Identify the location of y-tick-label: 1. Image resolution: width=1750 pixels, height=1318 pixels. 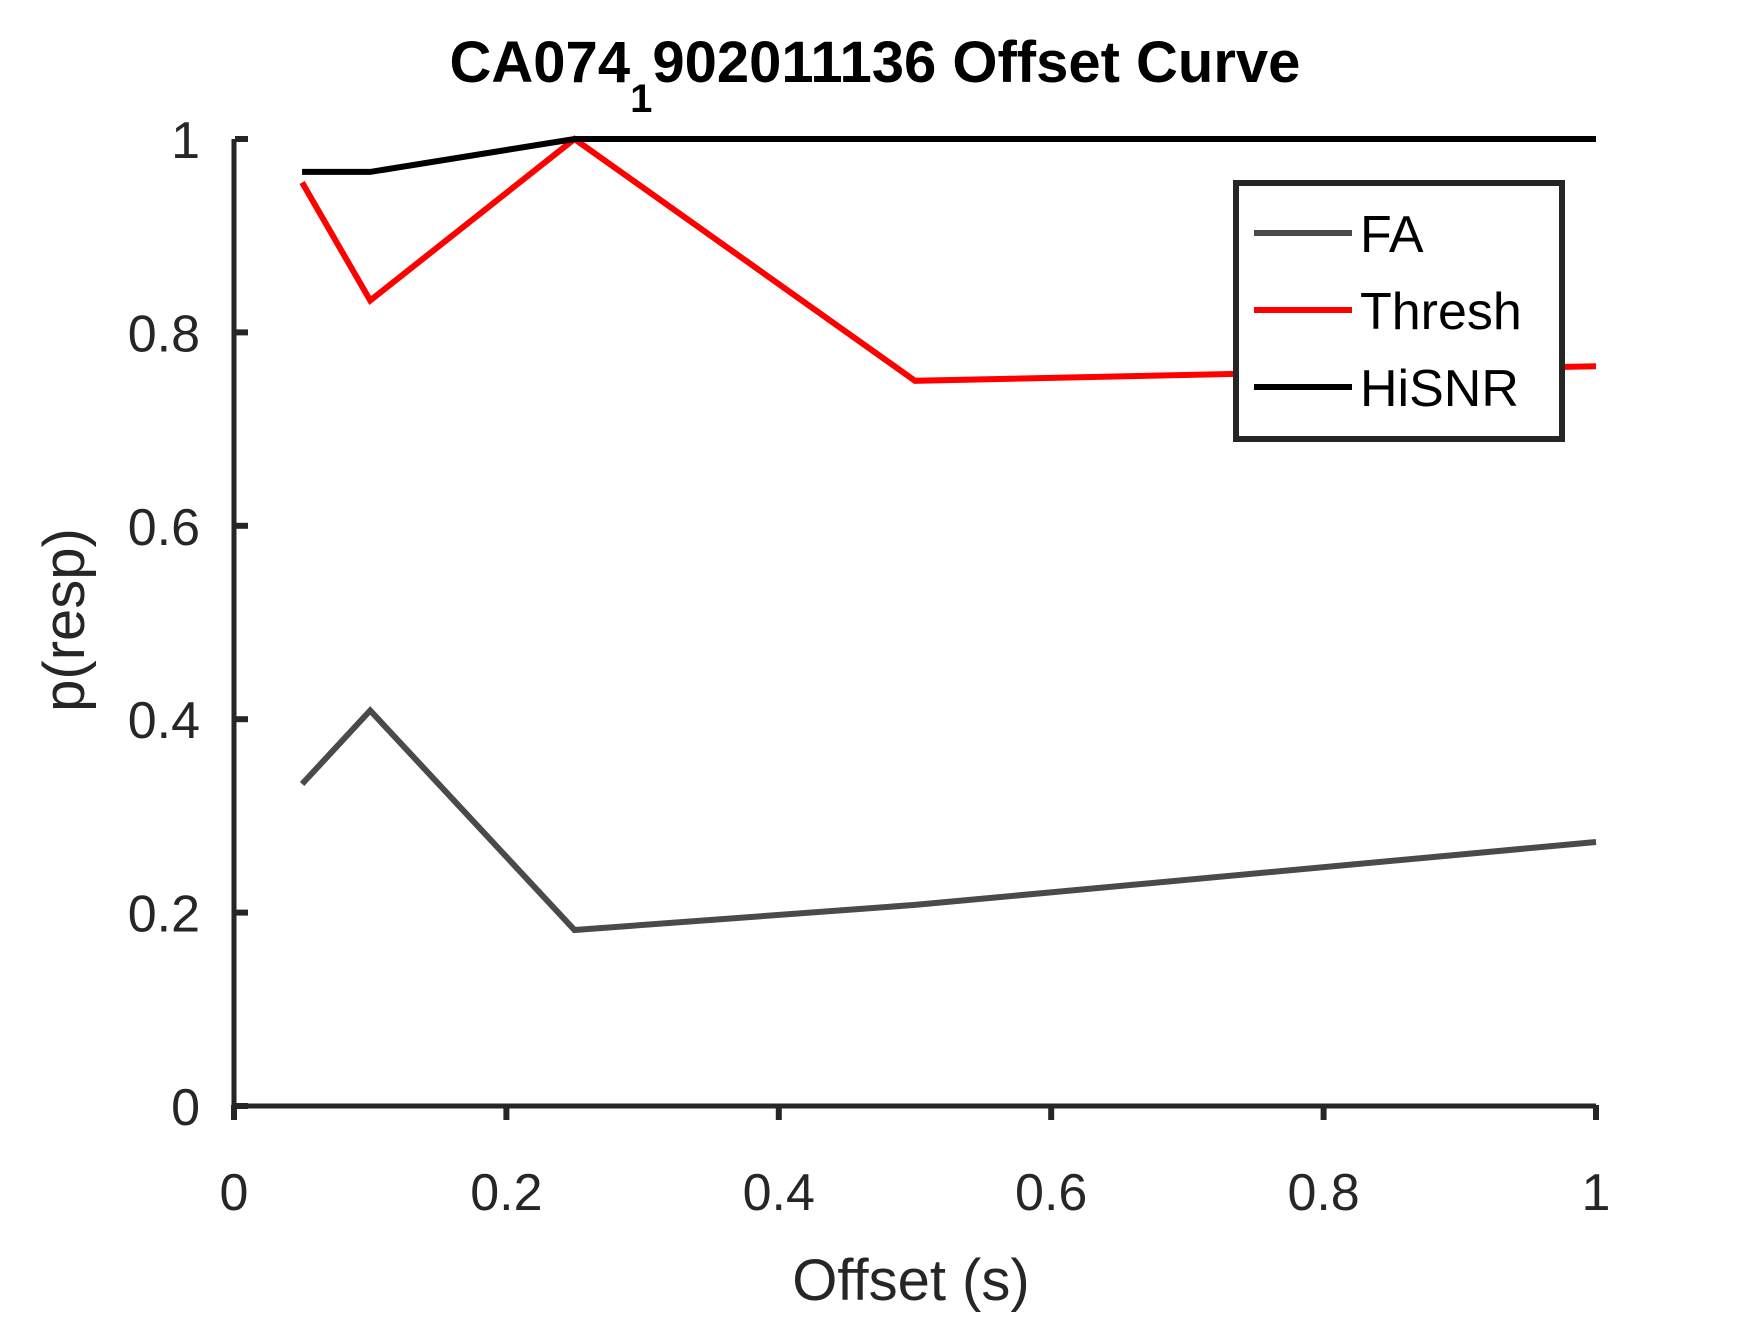
(185, 141).